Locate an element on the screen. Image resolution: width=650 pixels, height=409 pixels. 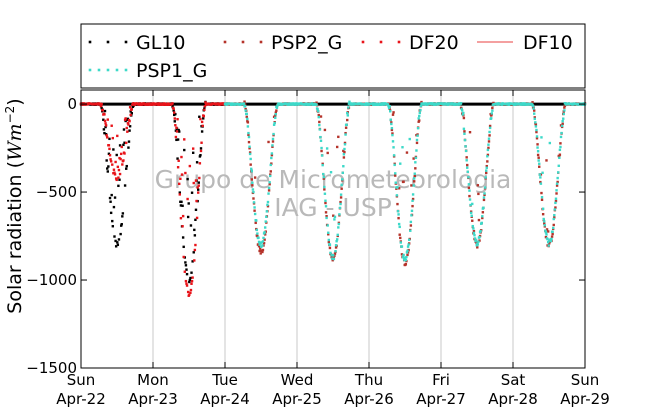
x-tick-day: Mon is located at coordinates (153, 380).